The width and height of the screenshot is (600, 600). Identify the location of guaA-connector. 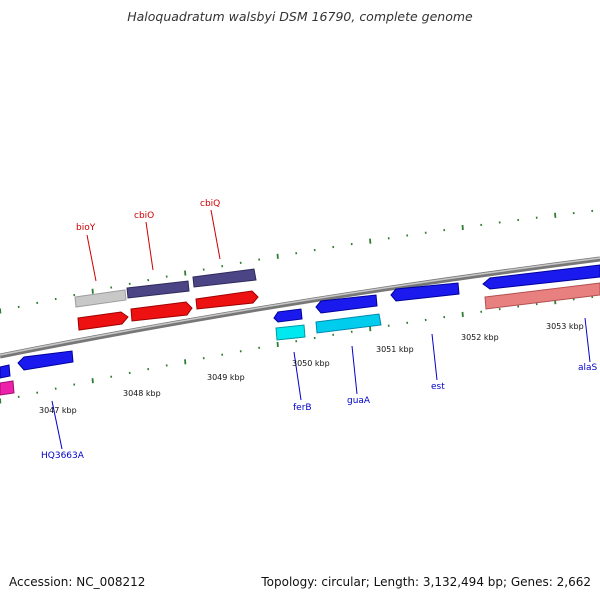
(354, 370).